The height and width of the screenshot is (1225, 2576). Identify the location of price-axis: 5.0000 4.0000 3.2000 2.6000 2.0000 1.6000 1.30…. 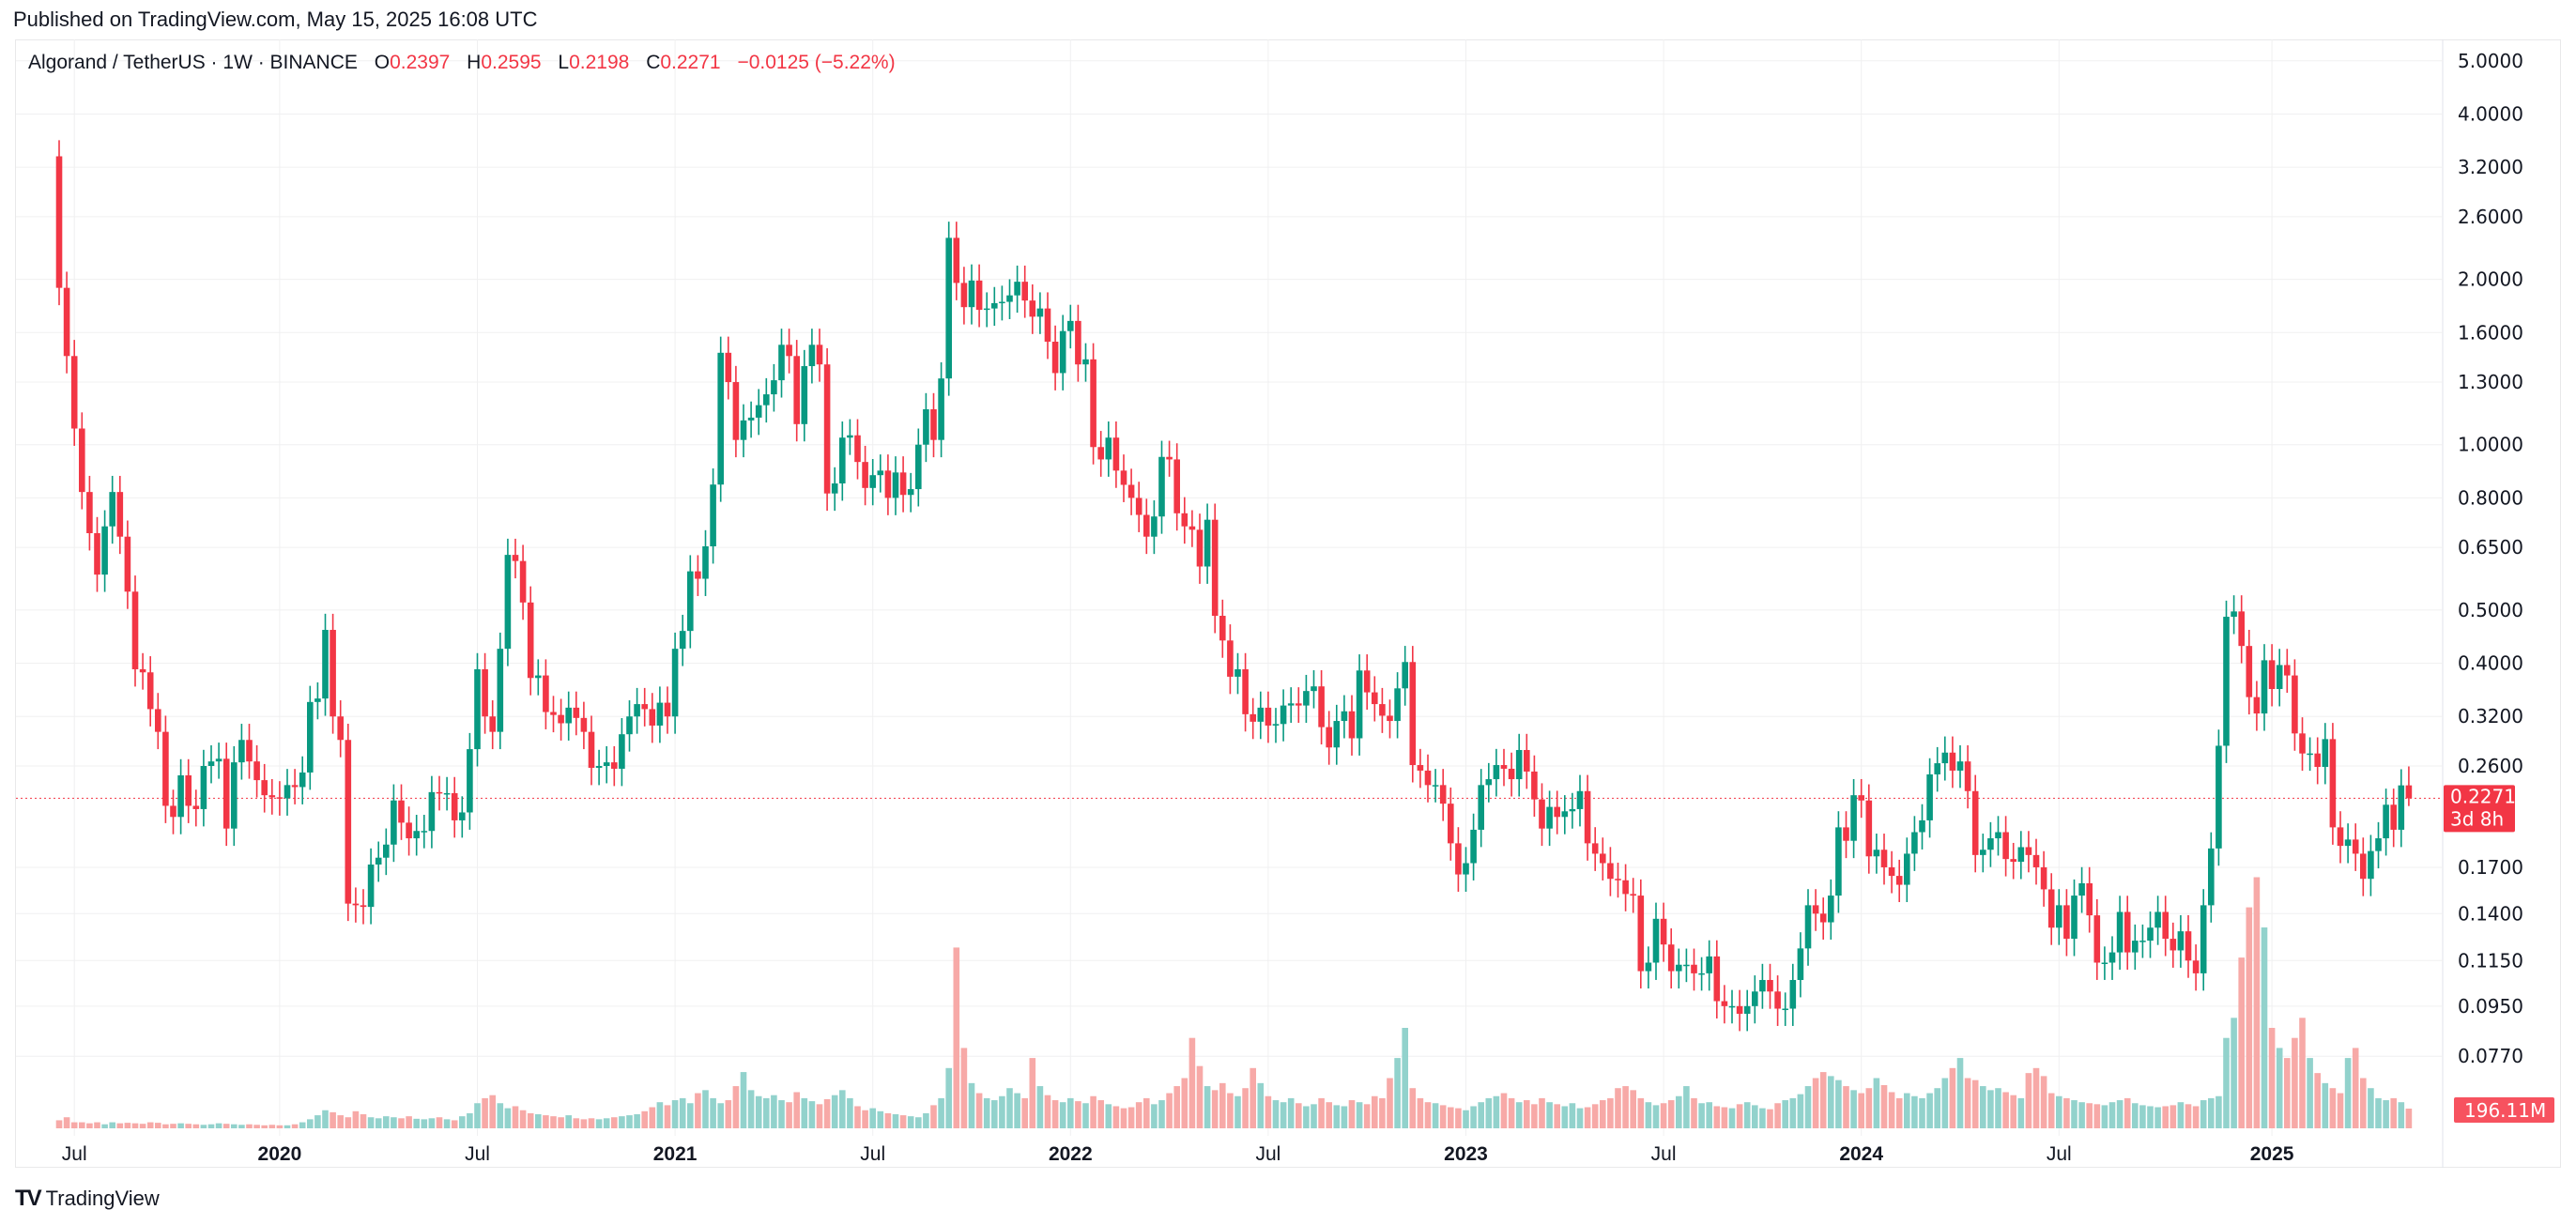
(2491, 558).